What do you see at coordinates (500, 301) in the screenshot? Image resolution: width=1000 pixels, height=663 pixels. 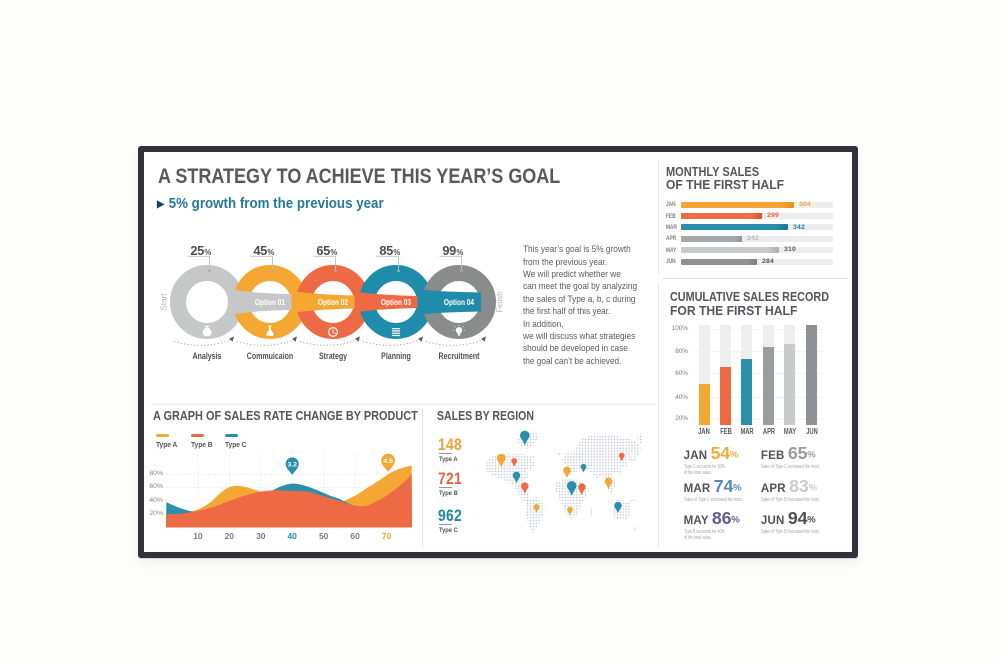 I see `svg-text: Finish` at bounding box center [500, 301].